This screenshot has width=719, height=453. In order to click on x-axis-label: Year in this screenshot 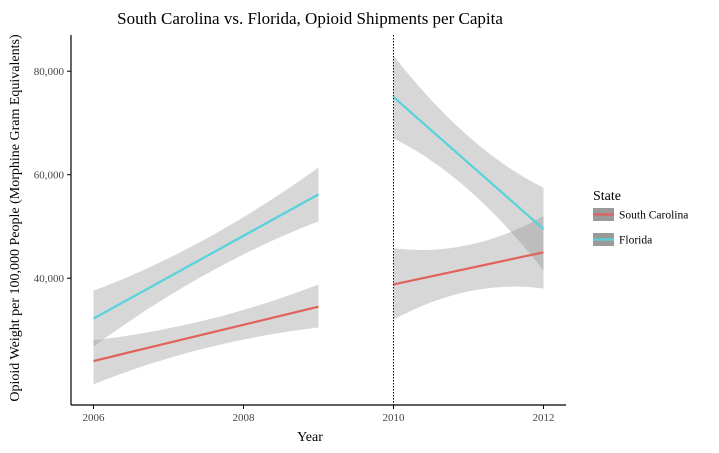, I will do `click(310, 437)`.